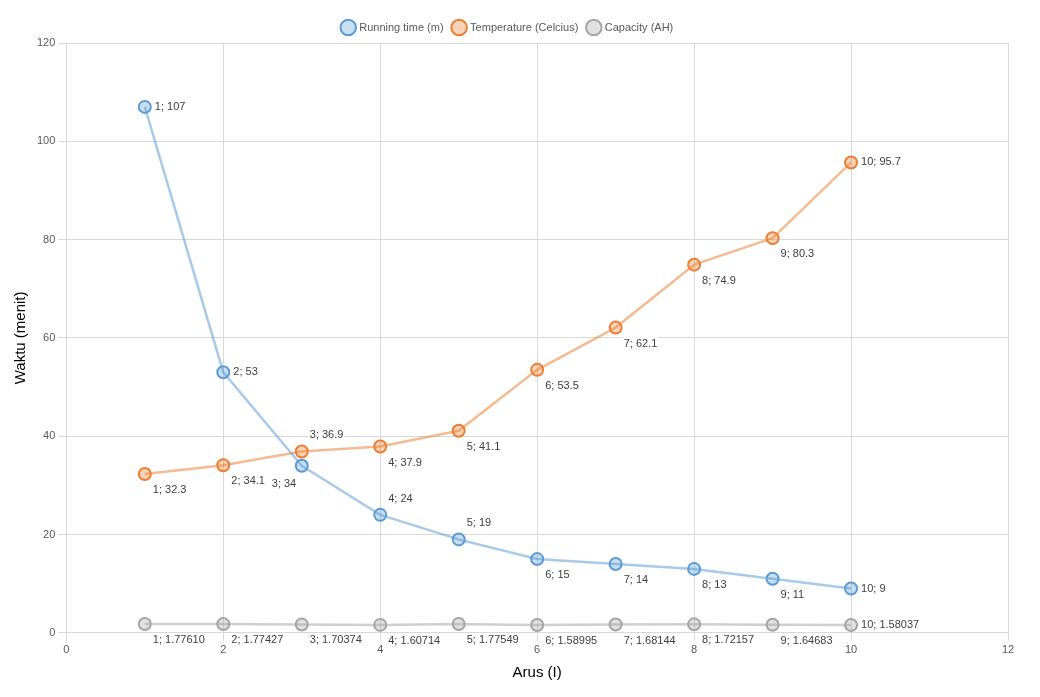  What do you see at coordinates (851, 649) in the screenshot?
I see `x-tick-label: 10` at bounding box center [851, 649].